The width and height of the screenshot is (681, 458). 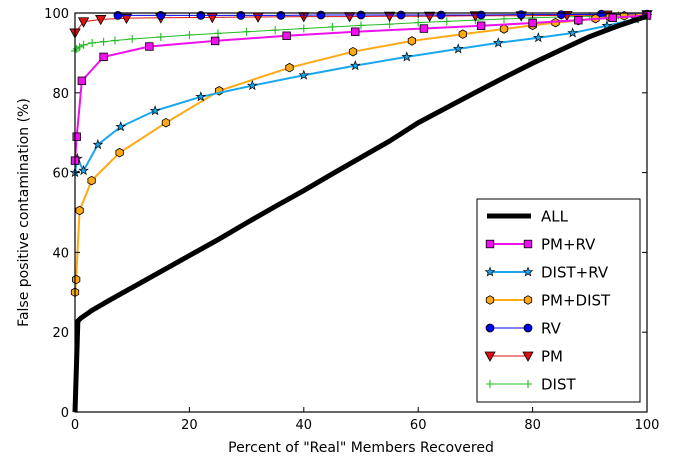 I want to click on series-dist, so click(x=361, y=32).